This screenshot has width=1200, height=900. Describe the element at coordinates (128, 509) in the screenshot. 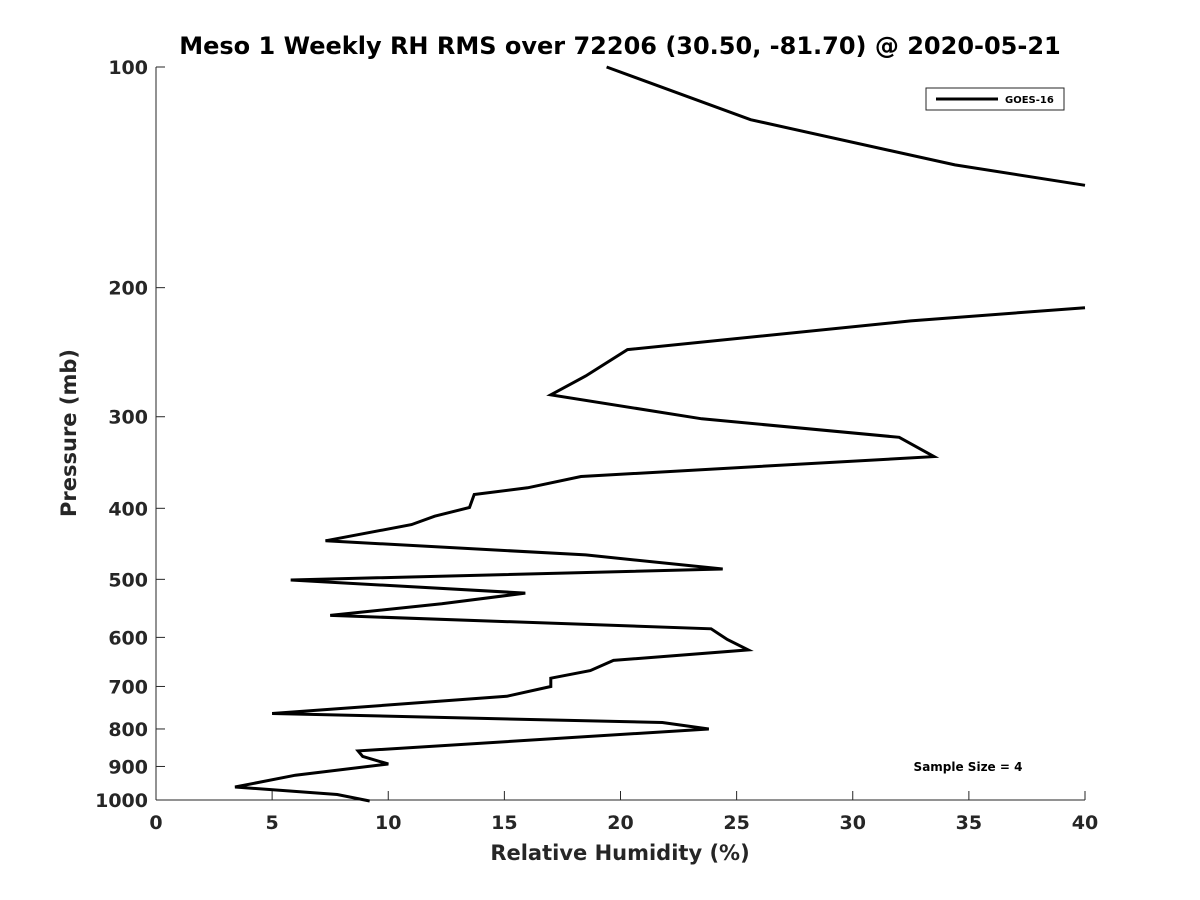

I see `y-tick-label: 400` at that location.